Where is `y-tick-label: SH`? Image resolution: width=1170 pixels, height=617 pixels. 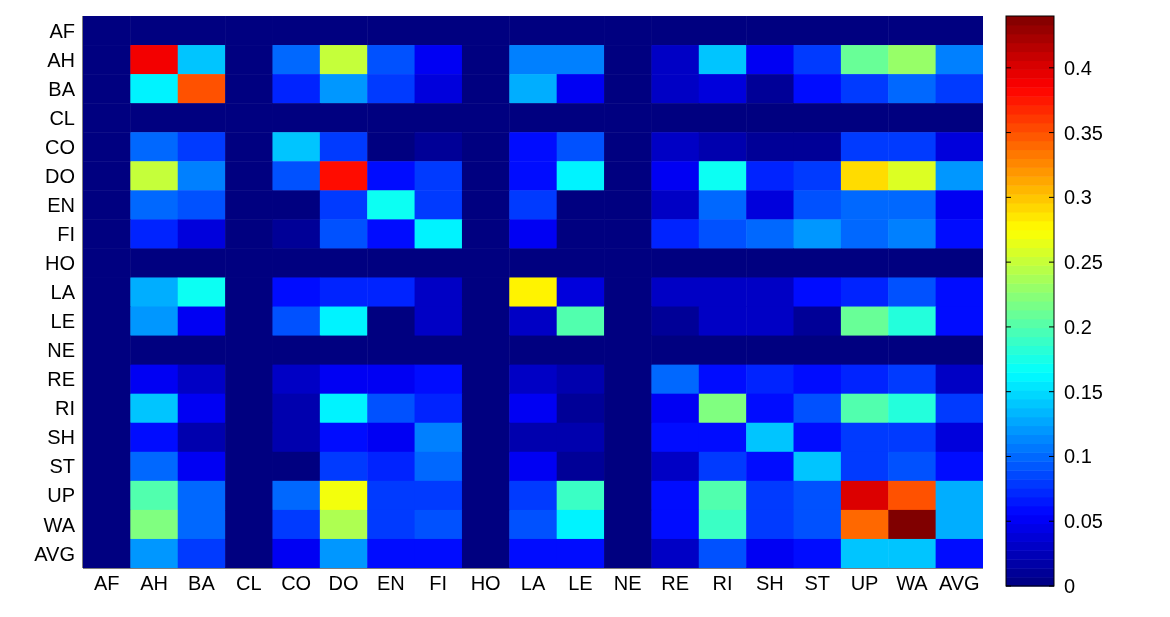 y-tick-label: SH is located at coordinates (61, 437).